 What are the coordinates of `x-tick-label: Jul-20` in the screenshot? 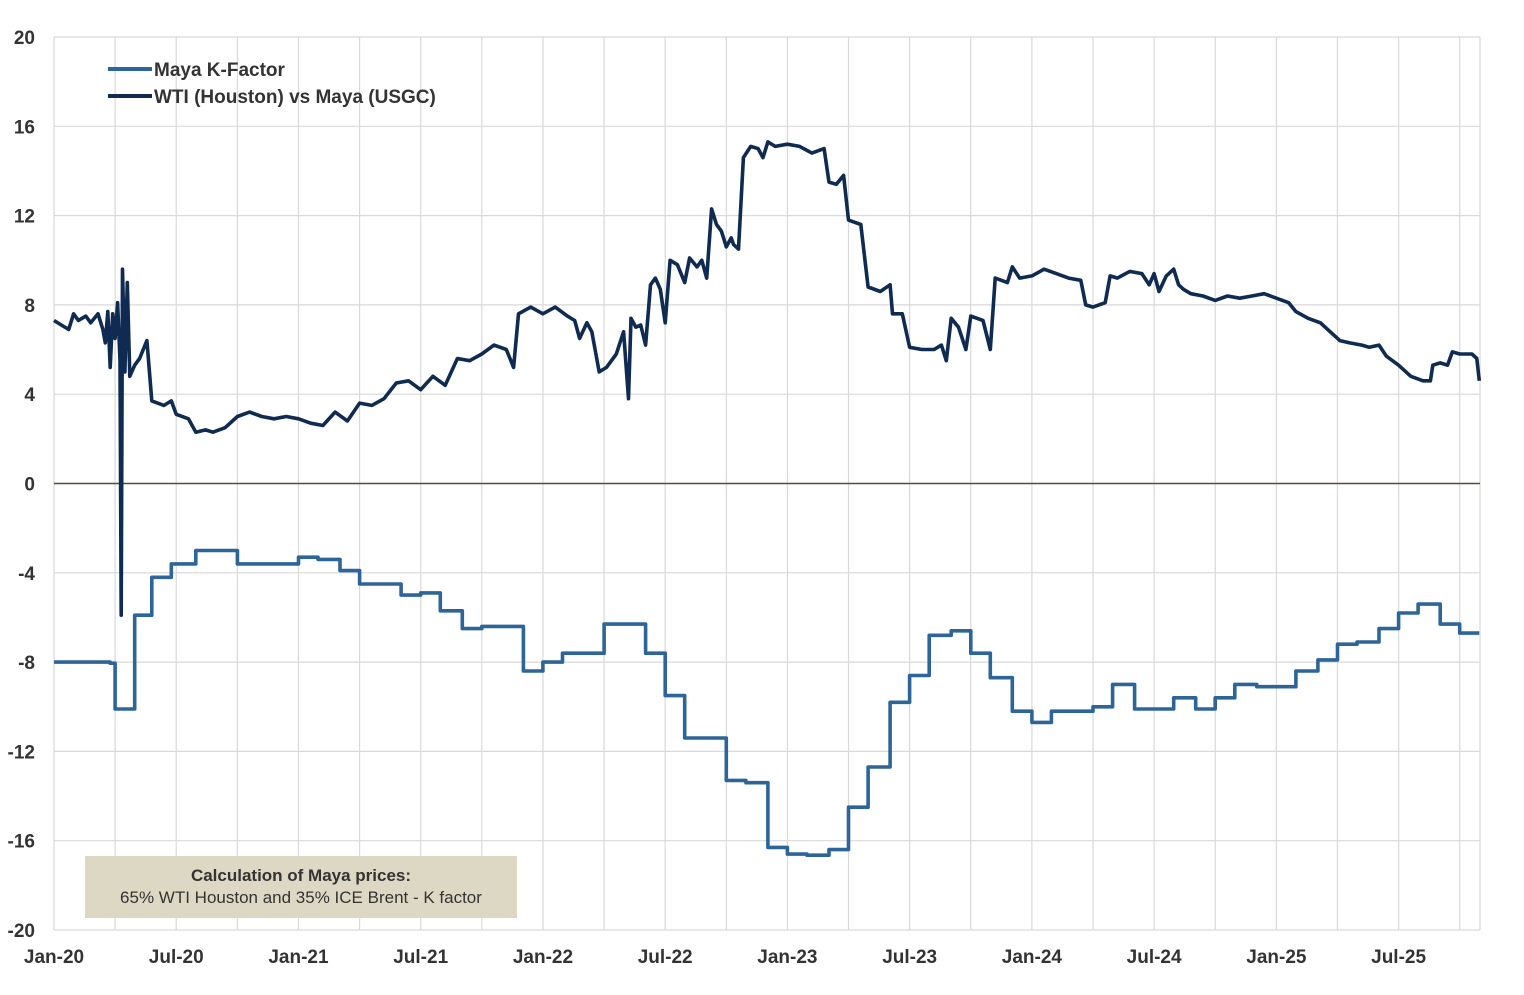 It's located at (176, 957).